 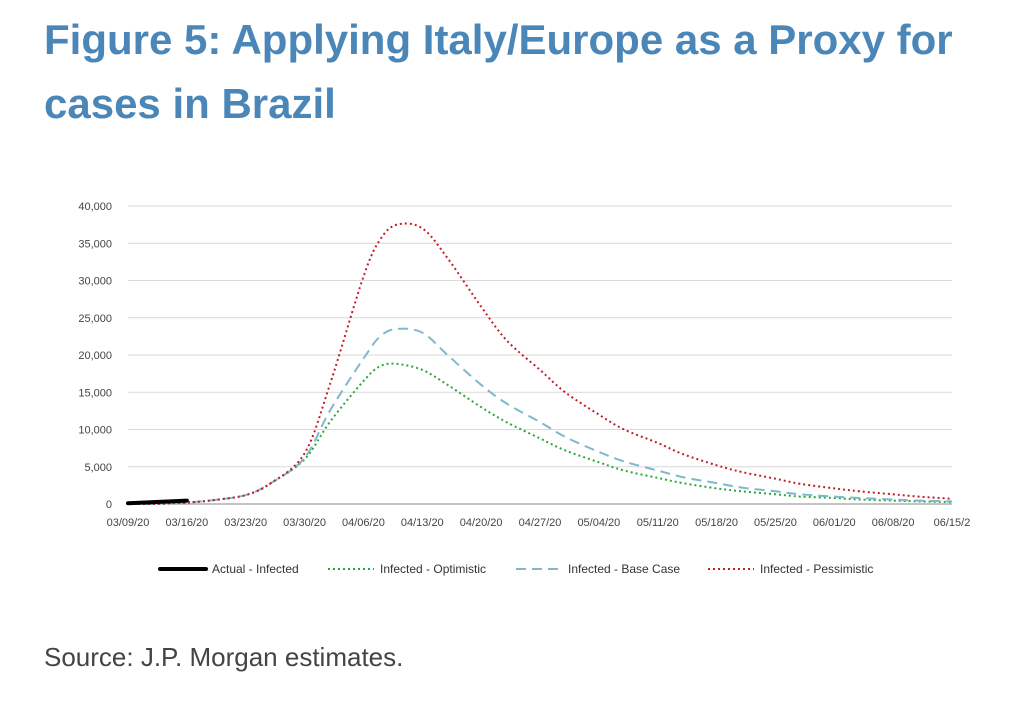 What do you see at coordinates (186, 523) in the screenshot?
I see `x-tick-label: 03/16/20` at bounding box center [186, 523].